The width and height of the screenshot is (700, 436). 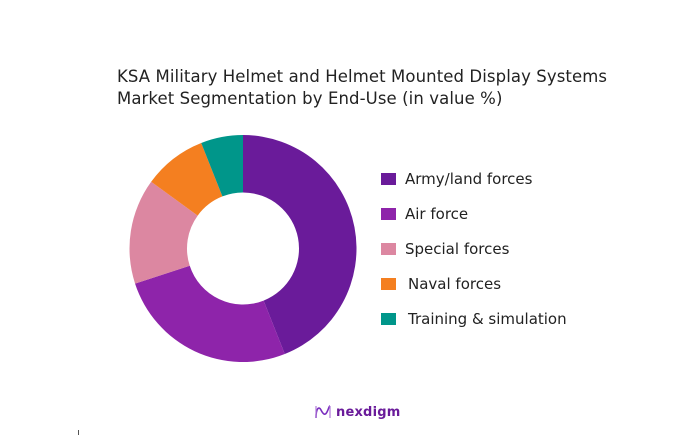 What do you see at coordinates (388, 248) in the screenshot?
I see `legend-swatch-special-forces` at bounding box center [388, 248].